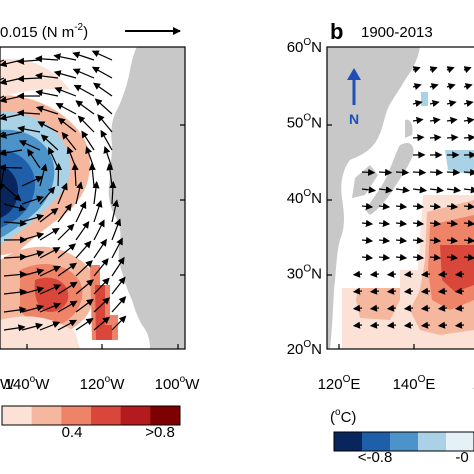 The width and height of the screenshot is (474, 474). Describe the element at coordinates (413, 197) in the screenshot. I see `wind-stress-vectors-b` at that location.